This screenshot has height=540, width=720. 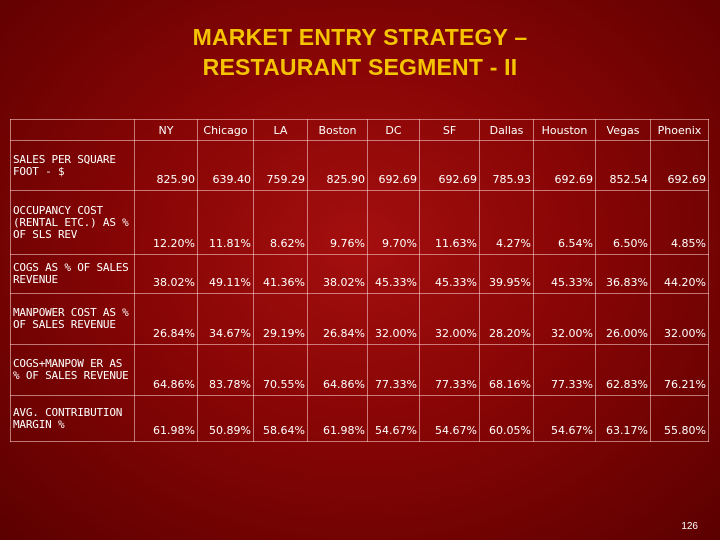 What do you see at coordinates (280, 274) in the screenshot?
I see `table-cell: 41.36%` at bounding box center [280, 274].